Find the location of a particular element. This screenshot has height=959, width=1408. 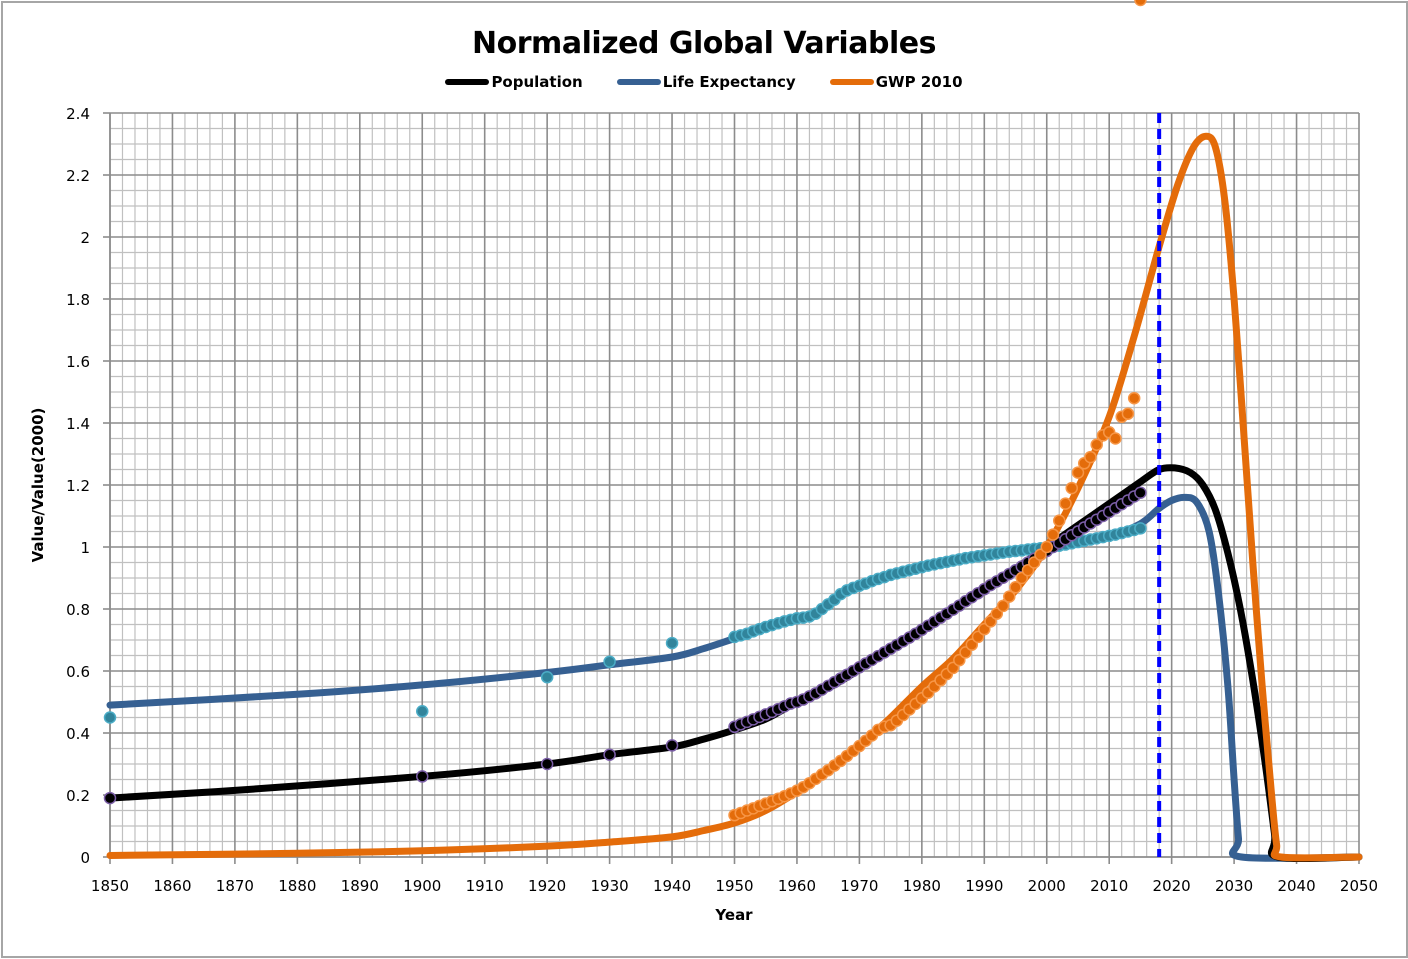

y-tick-label: 0 is located at coordinates (85, 858).